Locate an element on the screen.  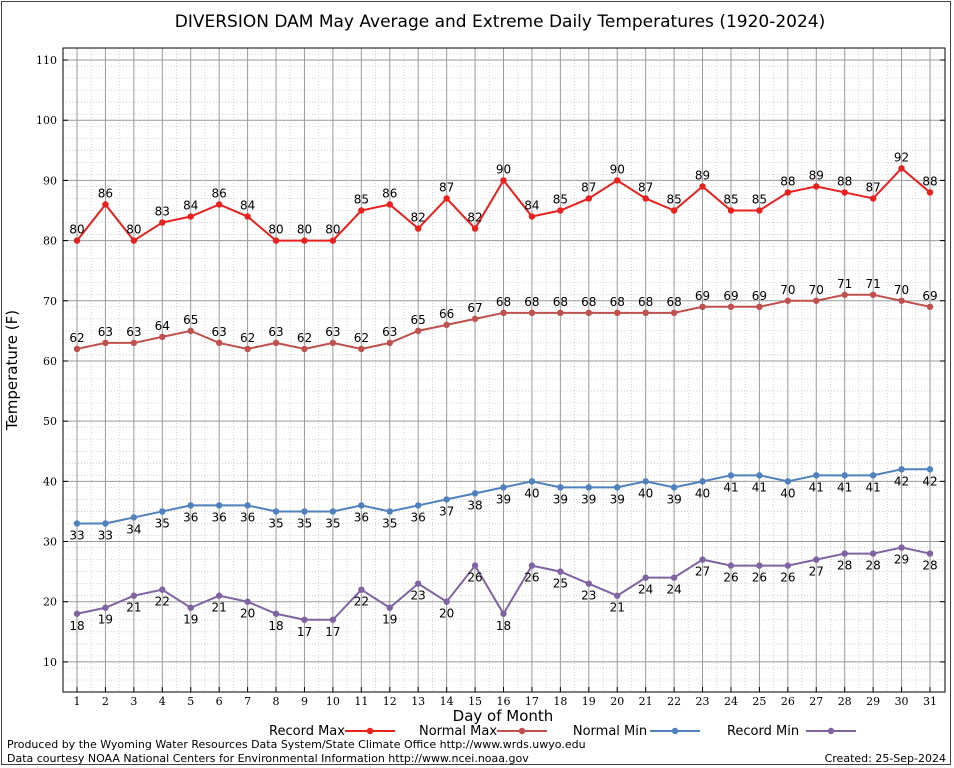
normal-min-data-label: 38 is located at coordinates (474, 505).